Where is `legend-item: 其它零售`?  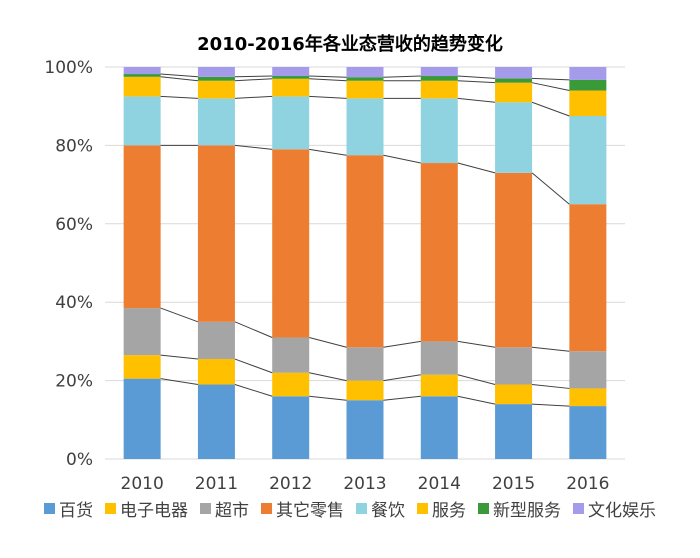 legend-item: 其它零售 is located at coordinates (302, 508).